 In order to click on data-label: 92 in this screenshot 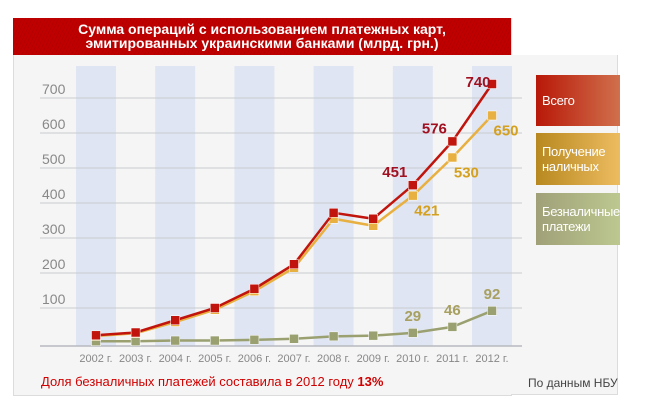, I will do `click(492, 294)`.